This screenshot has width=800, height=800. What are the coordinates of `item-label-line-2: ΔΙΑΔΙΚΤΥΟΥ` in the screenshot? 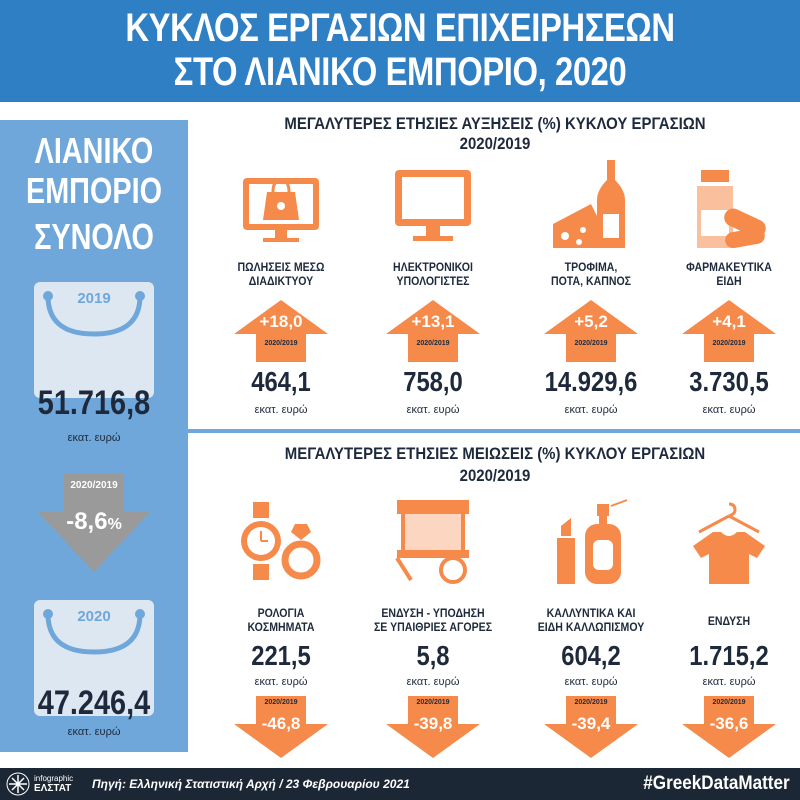 It's located at (281, 281).